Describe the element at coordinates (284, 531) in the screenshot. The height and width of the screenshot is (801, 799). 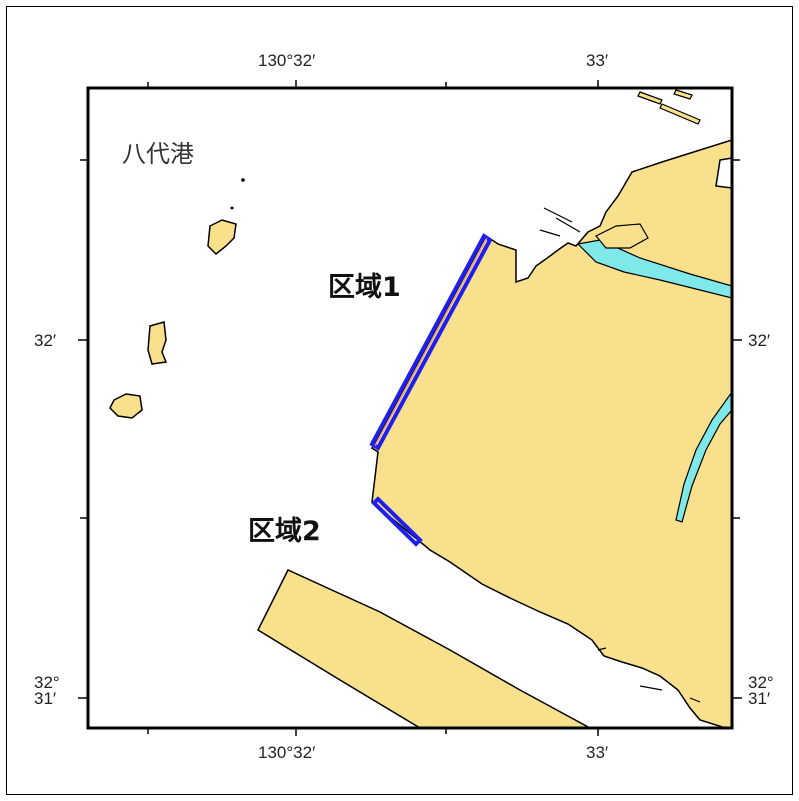
I see `area-2-label: 区域2` at that location.